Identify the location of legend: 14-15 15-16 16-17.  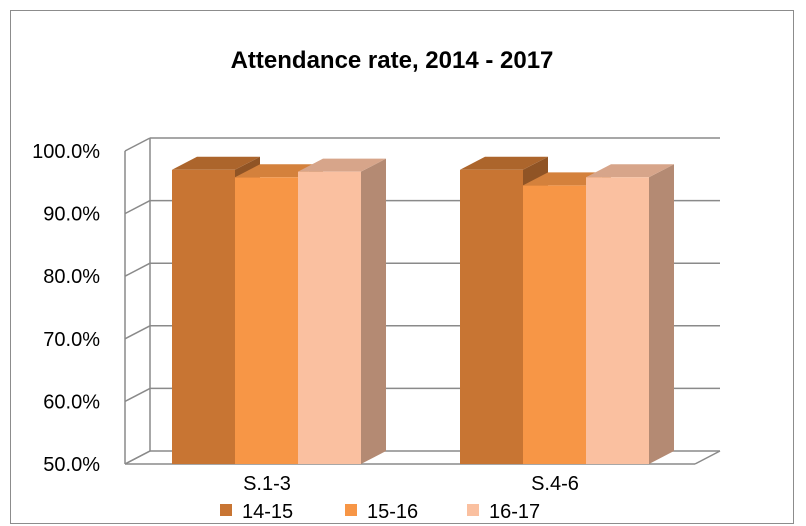
(380, 512).